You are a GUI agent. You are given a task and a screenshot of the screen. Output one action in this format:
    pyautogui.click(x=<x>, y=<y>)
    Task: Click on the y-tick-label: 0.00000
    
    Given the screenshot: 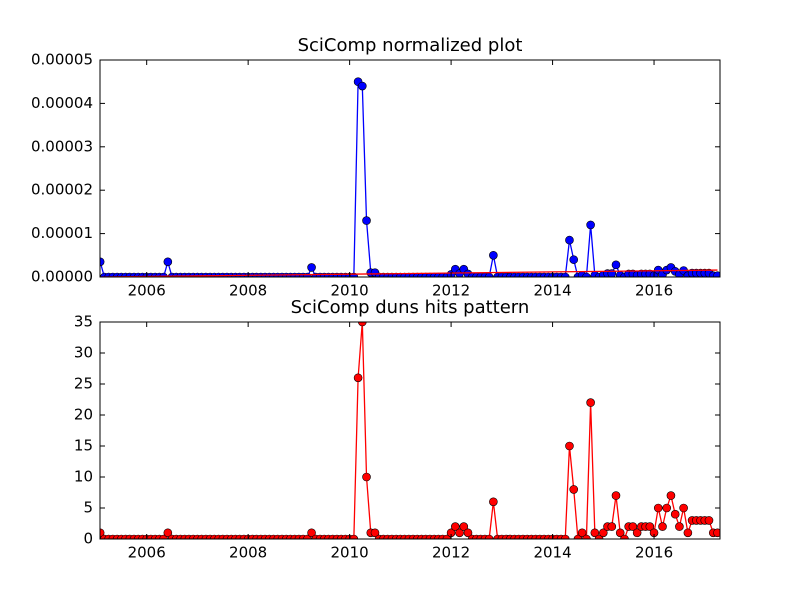 What is the action you would take?
    pyautogui.click(x=62, y=277)
    